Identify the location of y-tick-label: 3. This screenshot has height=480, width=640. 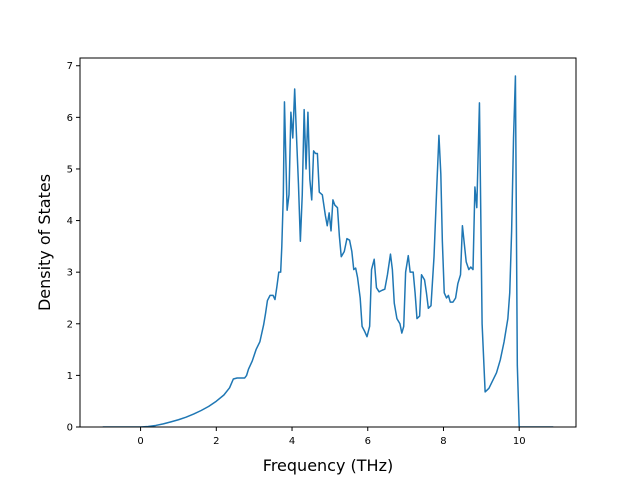
(70, 273).